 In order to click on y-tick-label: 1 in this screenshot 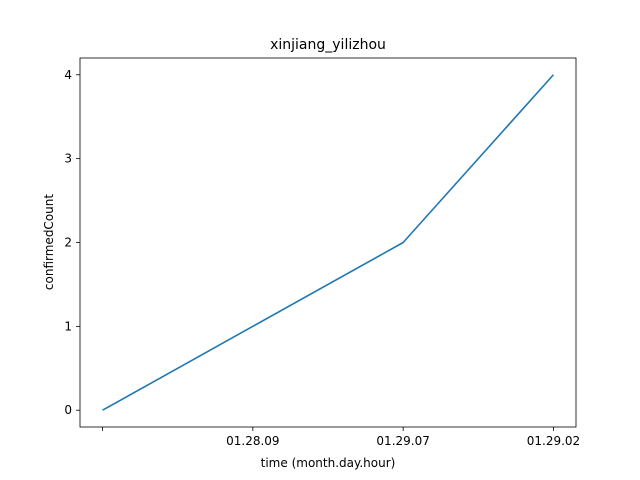, I will do `click(68, 326)`.